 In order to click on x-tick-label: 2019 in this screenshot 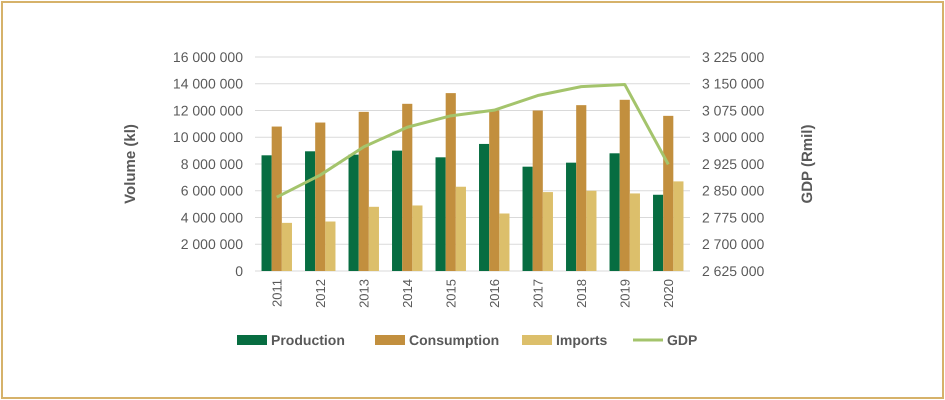, I will do `click(624, 293)`.